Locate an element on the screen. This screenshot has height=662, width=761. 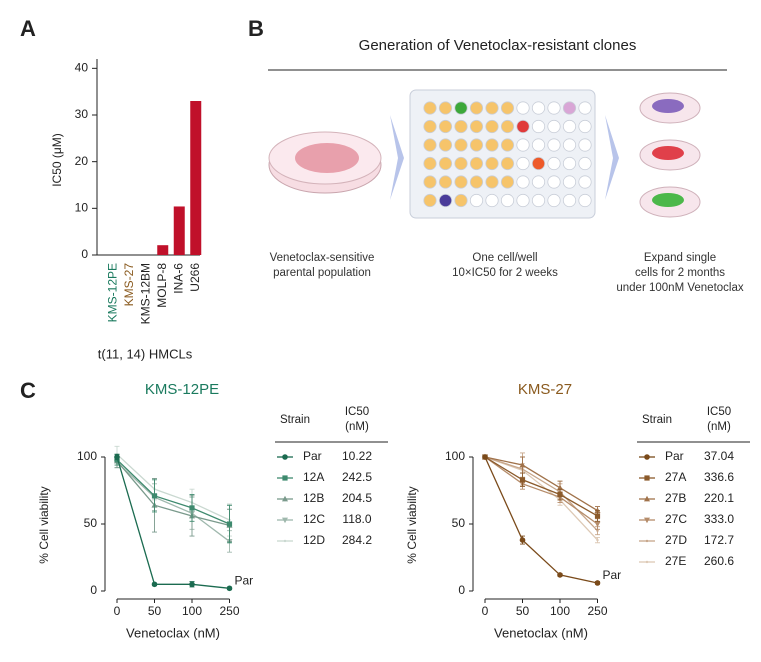
legend-value: 204.5 is located at coordinates (357, 498).